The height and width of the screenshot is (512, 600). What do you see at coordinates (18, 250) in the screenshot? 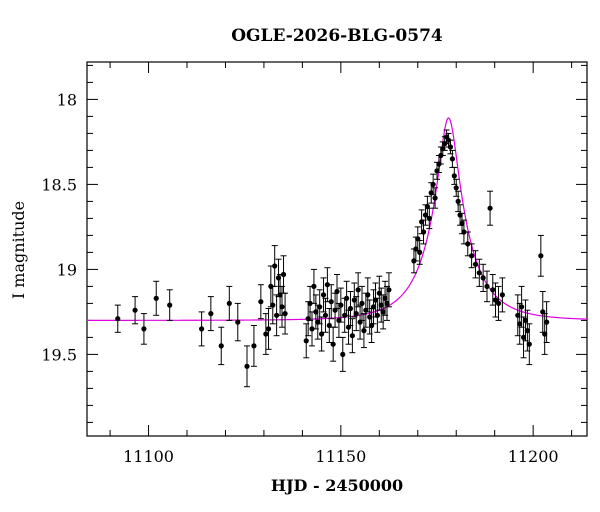
I see `y-axis-label: I magnitude` at bounding box center [18, 250].